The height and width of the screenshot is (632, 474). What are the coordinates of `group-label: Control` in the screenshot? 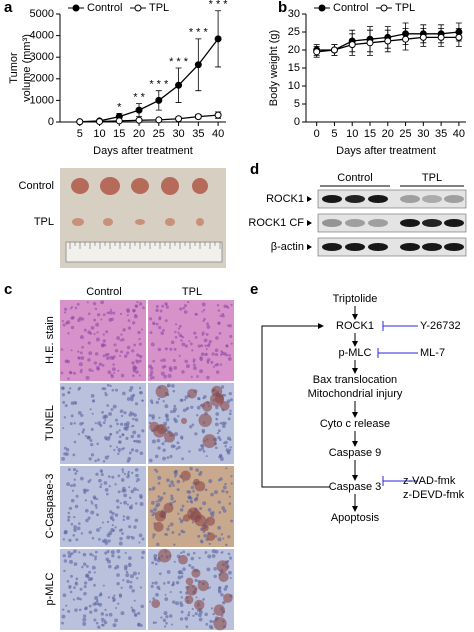 It's located at (354, 178).